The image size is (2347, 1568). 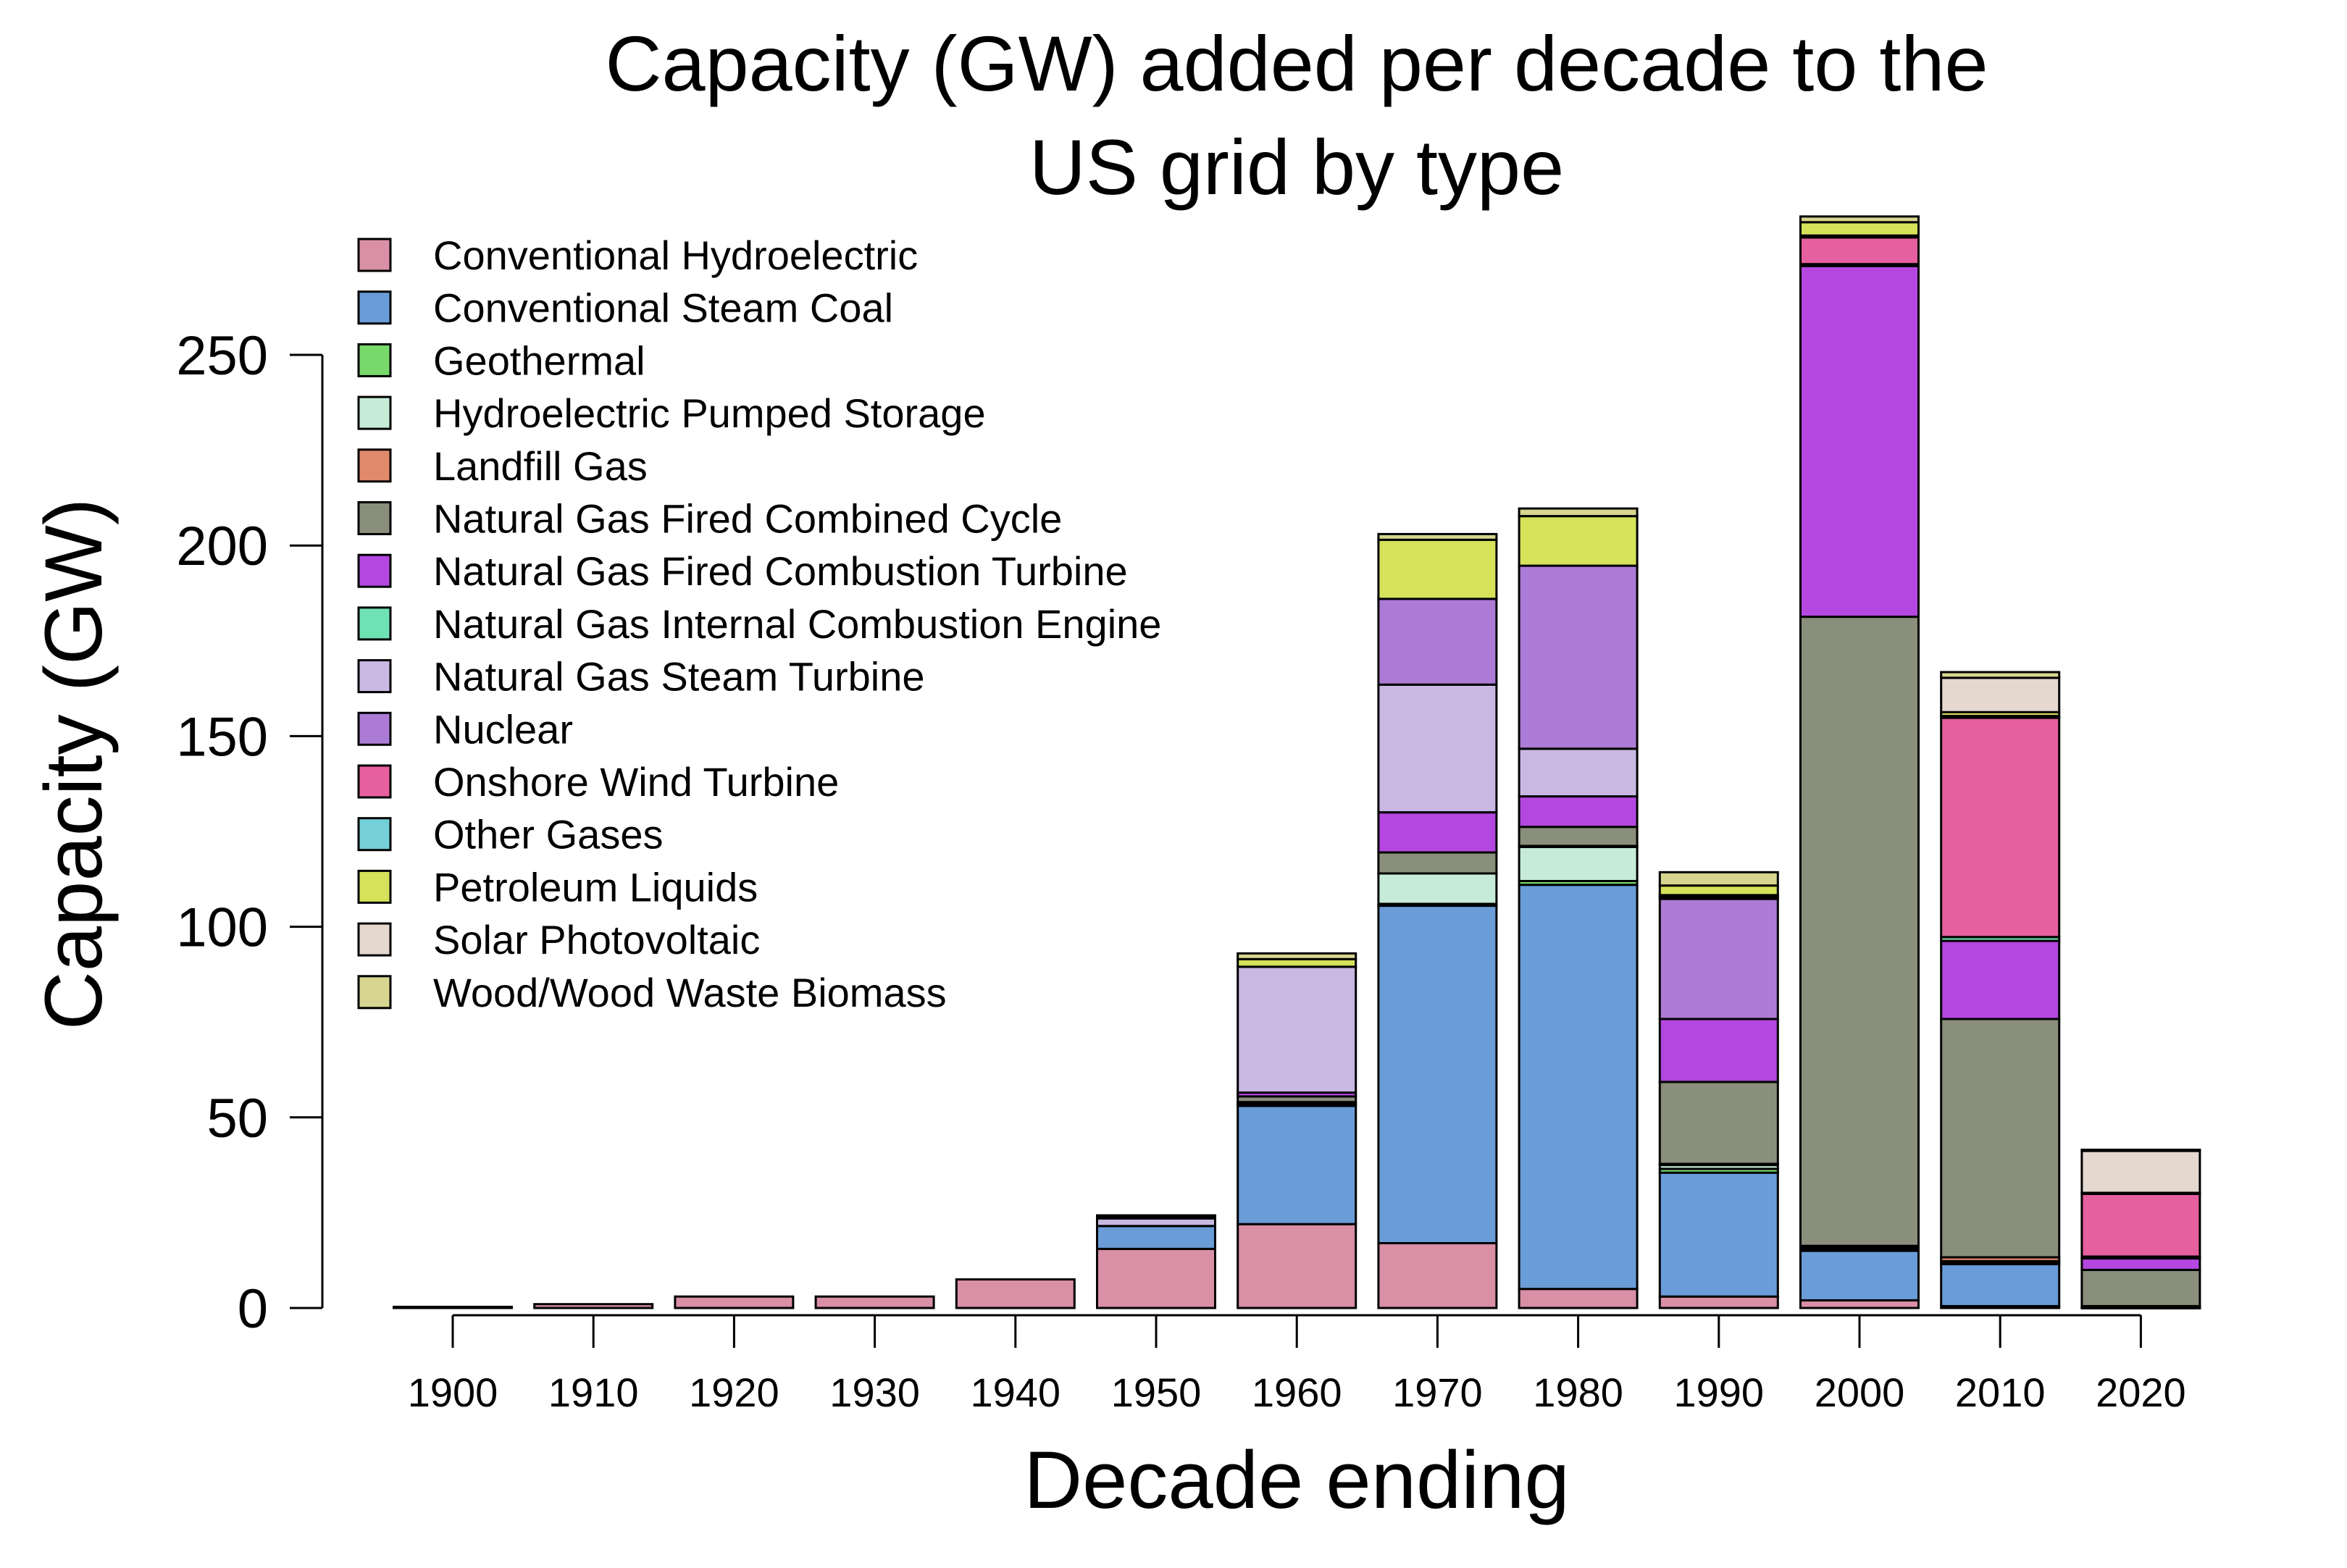 What do you see at coordinates (1860, 1304) in the screenshot?
I see `bar-2000-conventional-hydroelectric` at bounding box center [1860, 1304].